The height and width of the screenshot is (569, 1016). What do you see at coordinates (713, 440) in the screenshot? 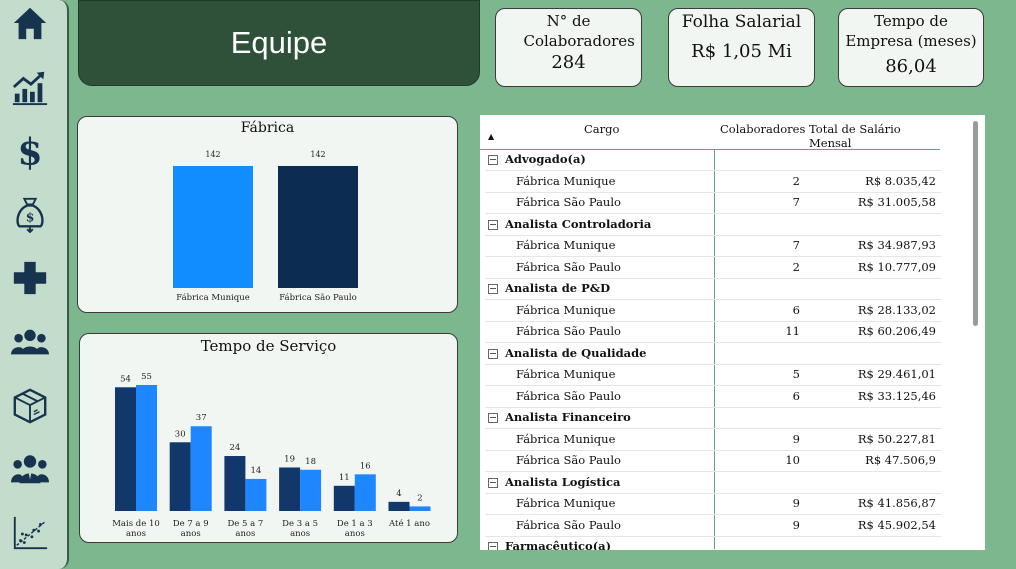
I see `table-row: Fábrica Munique 9 R$ 50.227,81` at bounding box center [713, 440].